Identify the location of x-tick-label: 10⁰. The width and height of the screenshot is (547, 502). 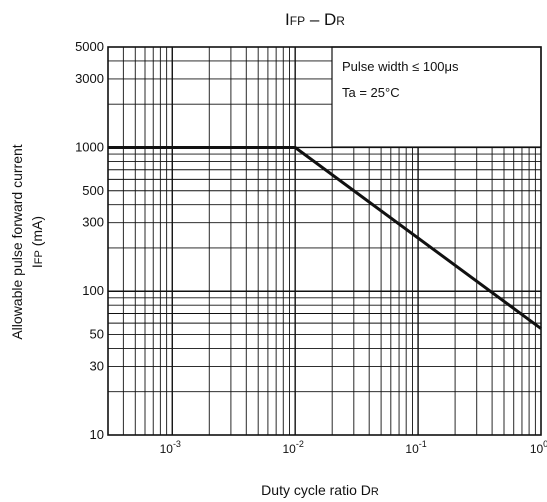
(538, 447).